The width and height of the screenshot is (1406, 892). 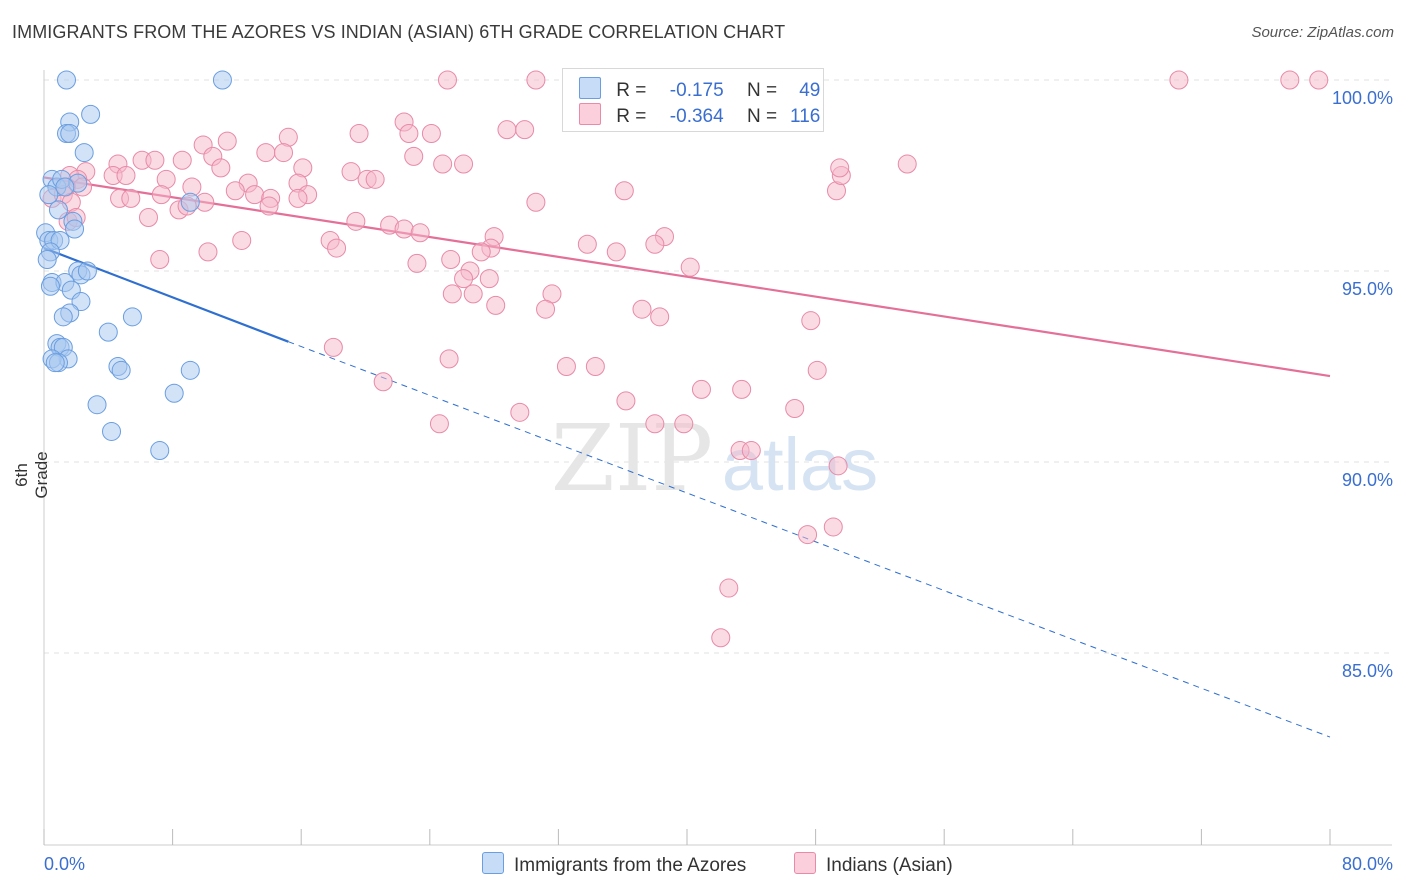 I want to click on y-tick-label: 90.0%, so click(x=1367, y=480).